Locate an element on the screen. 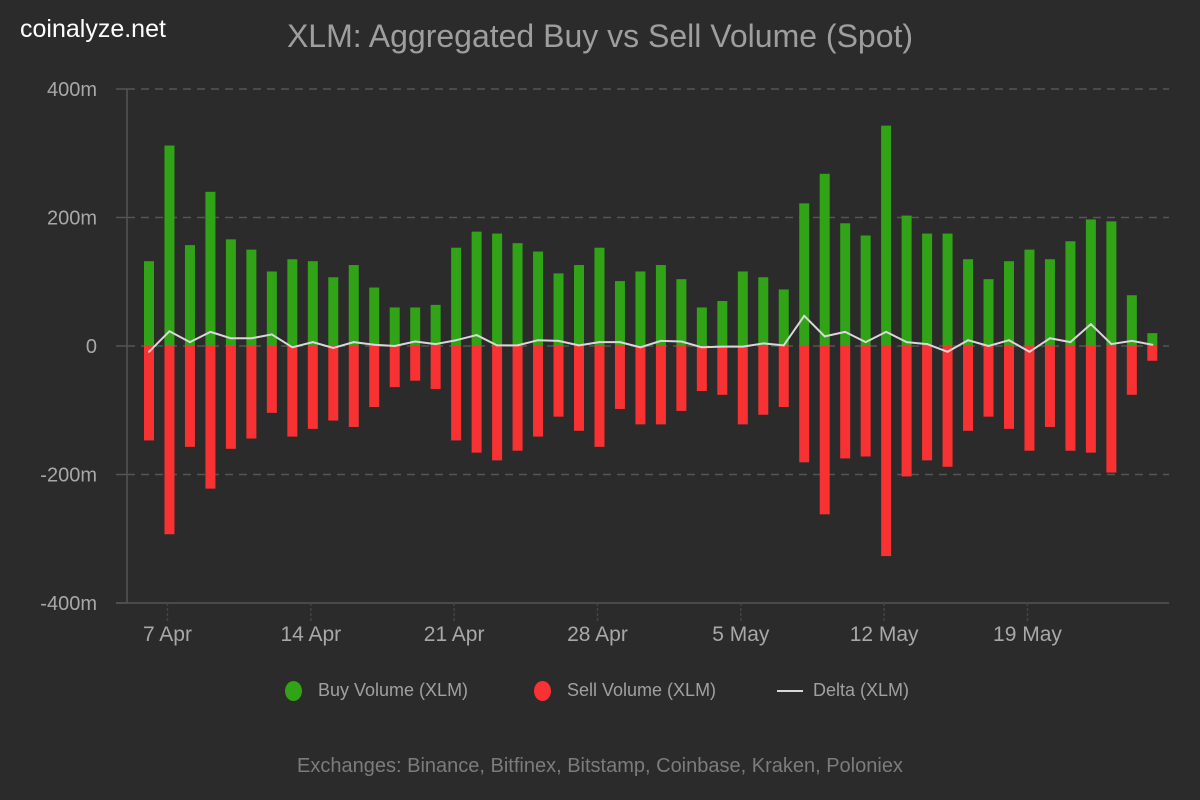 This screenshot has width=1200, height=800. delta-line is located at coordinates (650, 333).